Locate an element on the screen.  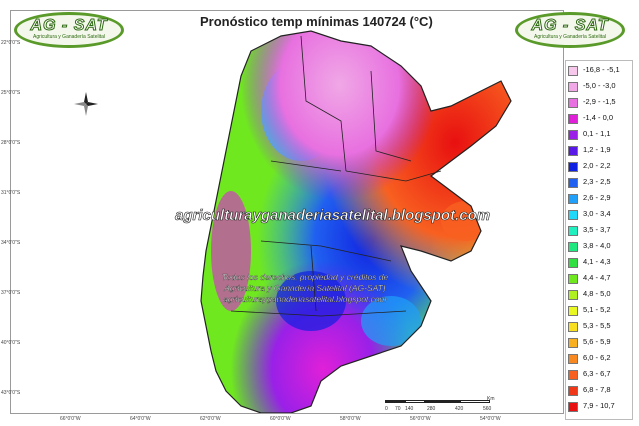
legend-label: -16,8 - -5,1 is located at coordinates (601, 69).